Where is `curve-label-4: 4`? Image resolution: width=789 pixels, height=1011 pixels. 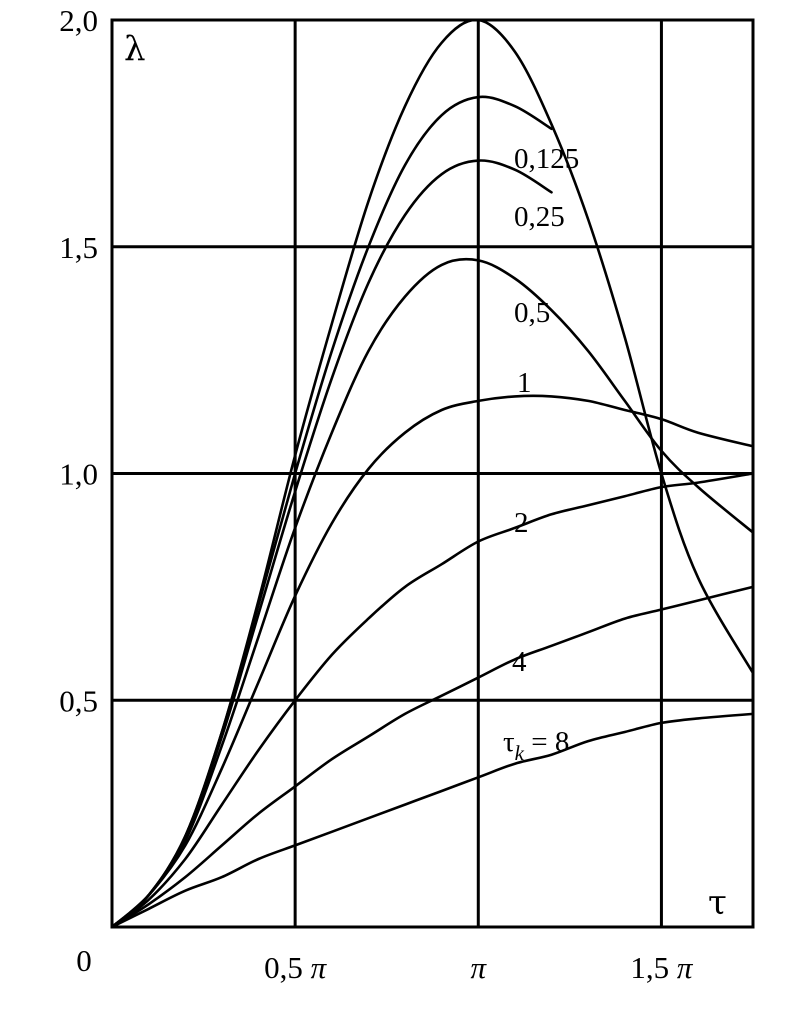 curve-label-4: 4 is located at coordinates (519, 662).